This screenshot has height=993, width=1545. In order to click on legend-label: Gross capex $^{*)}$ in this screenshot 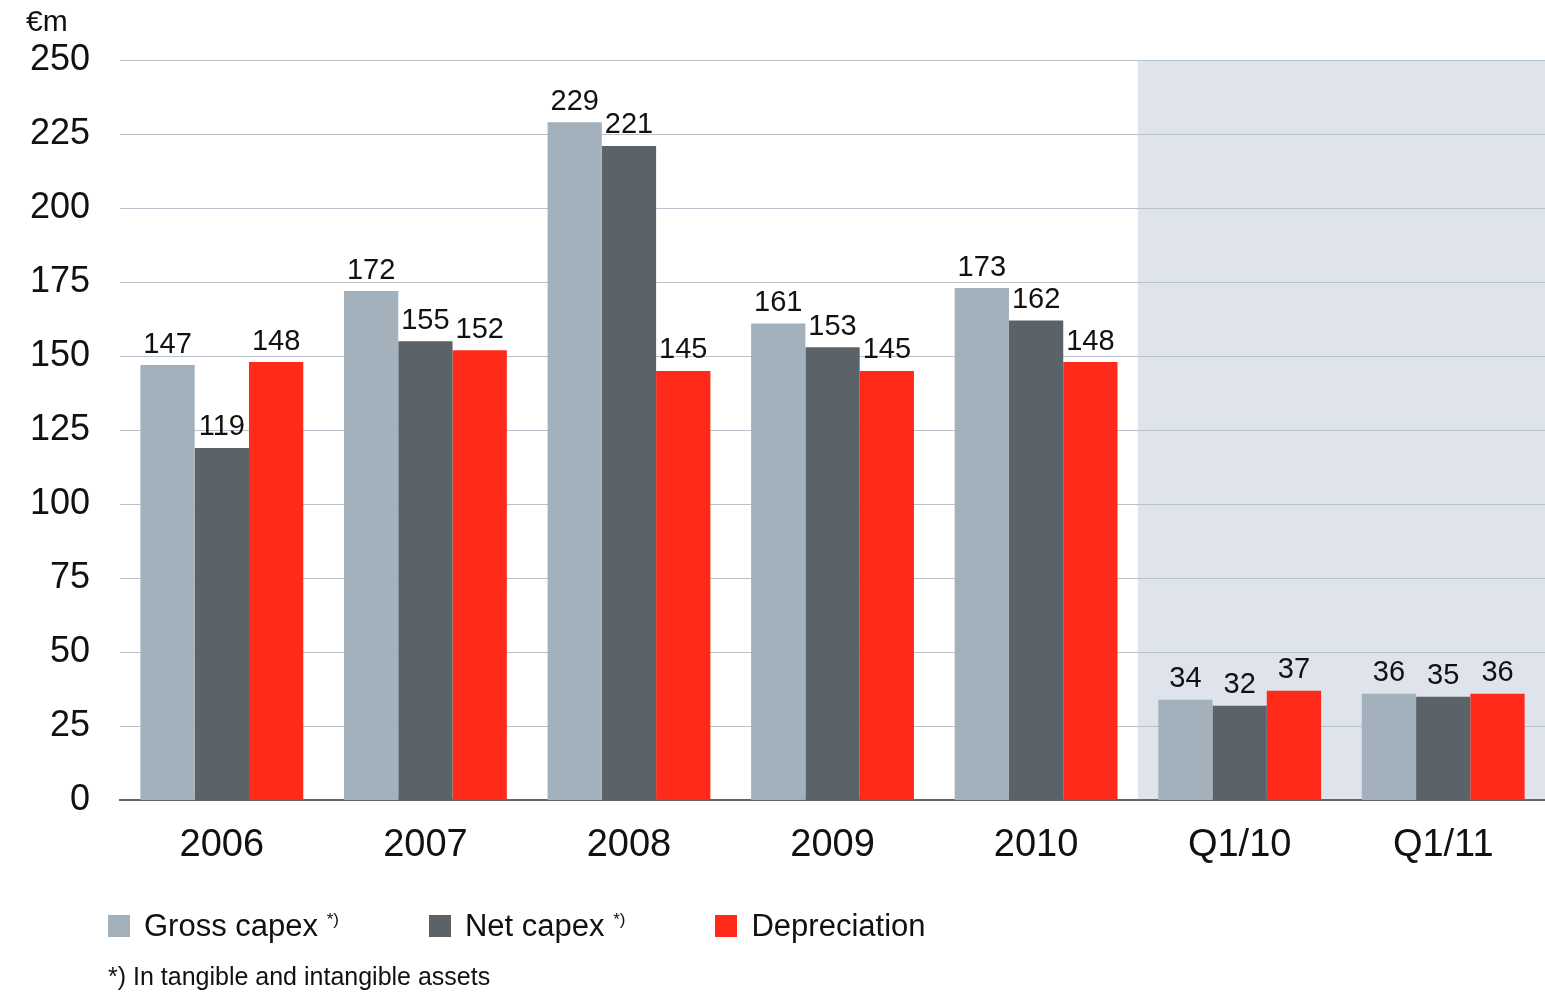, I will do `click(241, 926)`.